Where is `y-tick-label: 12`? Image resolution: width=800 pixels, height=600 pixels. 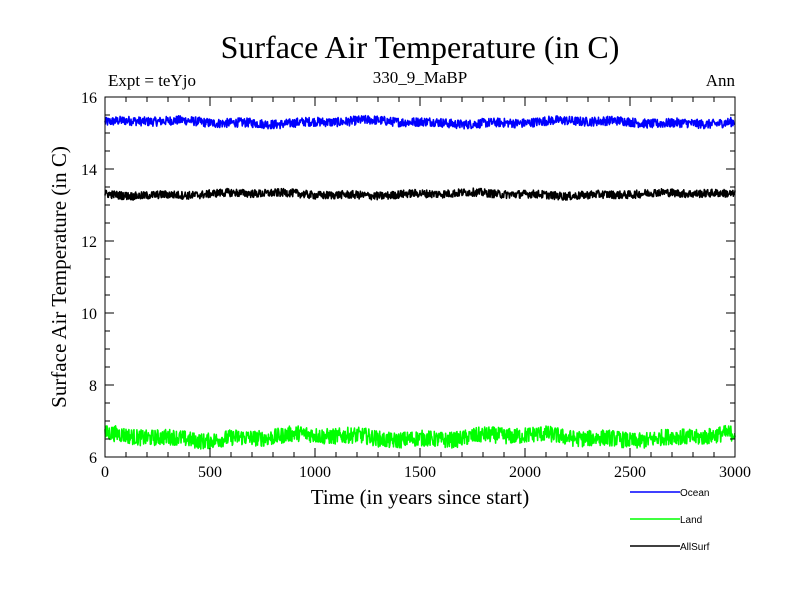 y-tick-label: 12 is located at coordinates (89, 242).